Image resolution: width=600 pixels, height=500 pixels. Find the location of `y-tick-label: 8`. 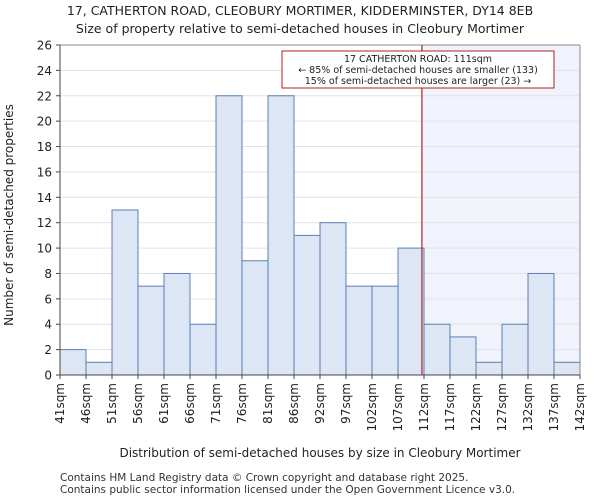

y-tick-label: 8 is located at coordinates (48, 274).